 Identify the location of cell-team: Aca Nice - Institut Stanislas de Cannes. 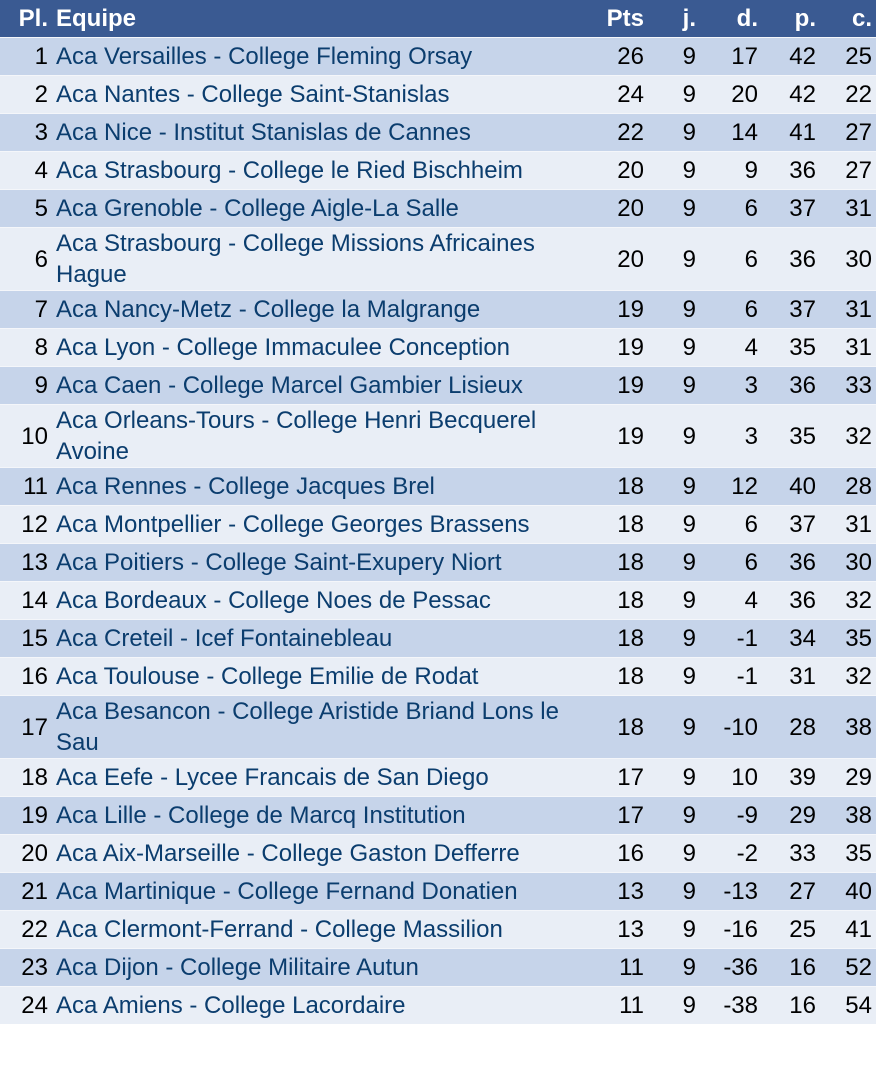
(318, 132).